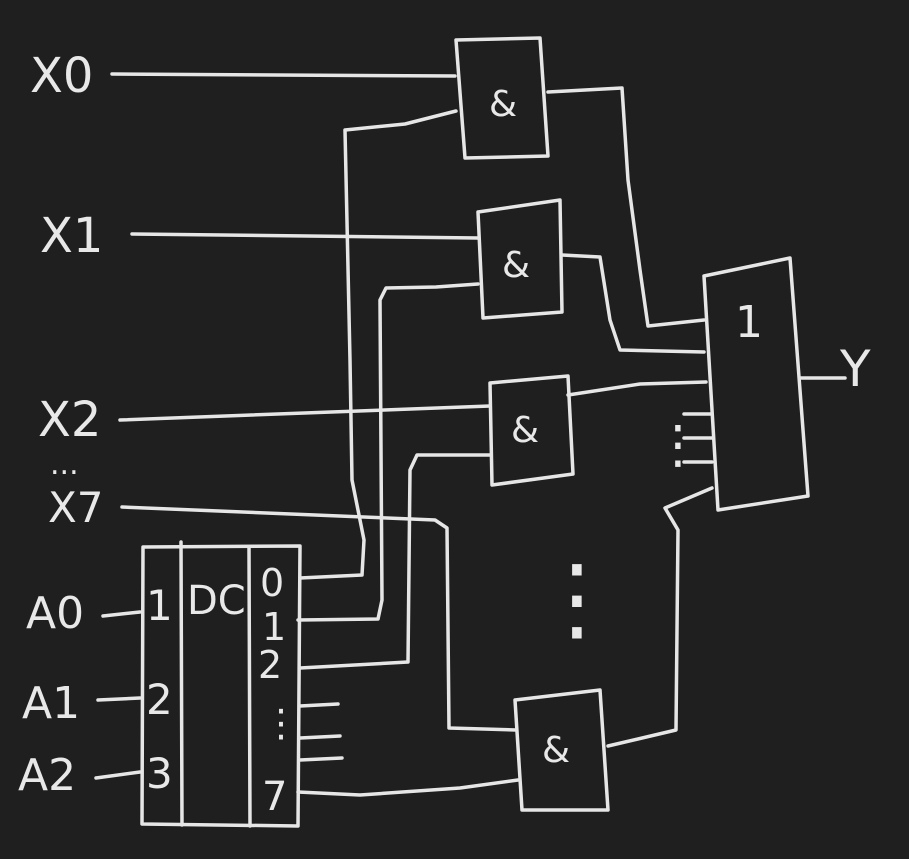  Describe the element at coordinates (159, 699) in the screenshot. I see `decoder-input-pin-2: 2` at that location.